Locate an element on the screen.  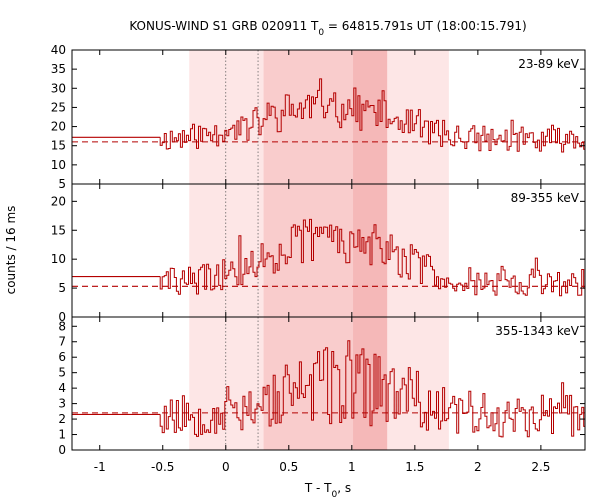
y-tick-label-2-4: 4 is located at coordinates (62, 388).